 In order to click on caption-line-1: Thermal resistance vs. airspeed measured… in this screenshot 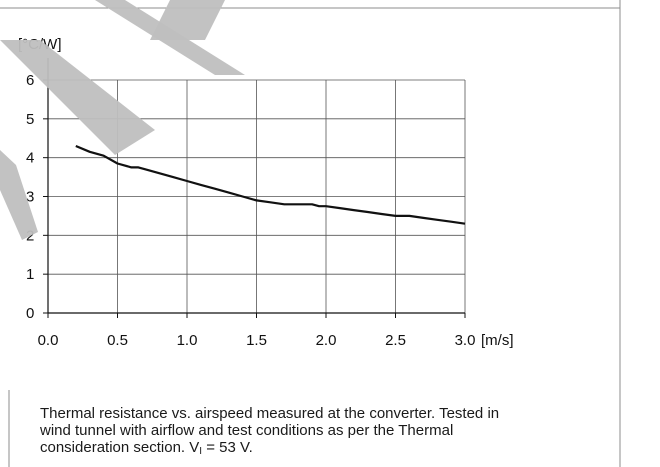, I will do `click(270, 413)`.